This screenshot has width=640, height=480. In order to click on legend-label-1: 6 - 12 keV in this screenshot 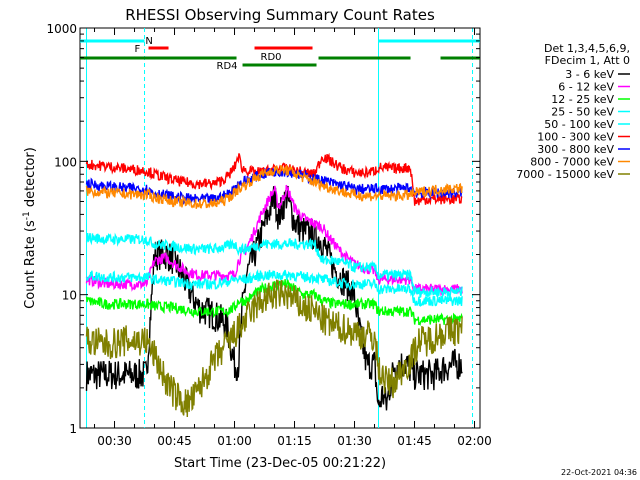, I will do `click(586, 87)`.